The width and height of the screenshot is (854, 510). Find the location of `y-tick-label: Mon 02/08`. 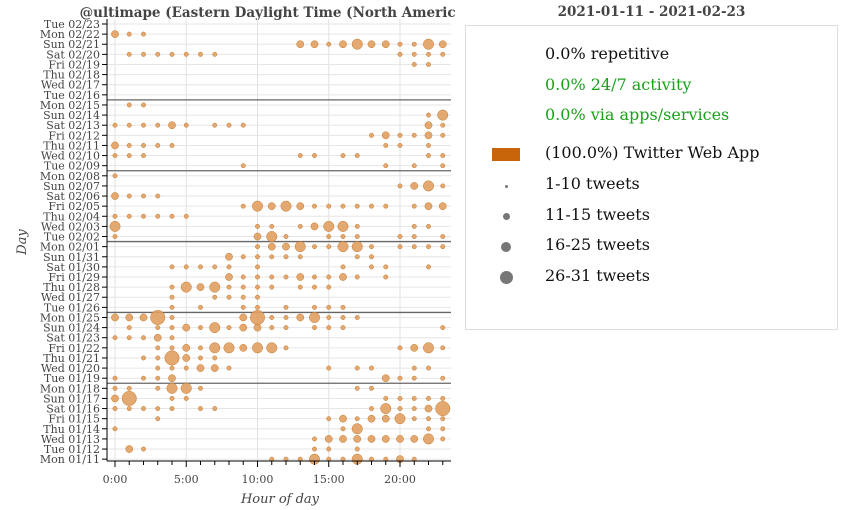

y-tick-label: Mon 02/08 is located at coordinates (70, 176).